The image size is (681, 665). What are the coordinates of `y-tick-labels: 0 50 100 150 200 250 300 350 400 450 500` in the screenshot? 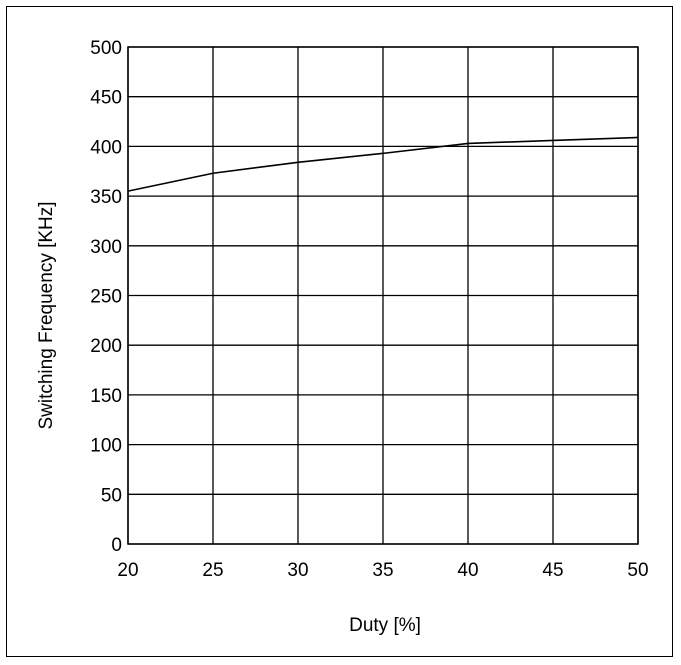 It's located at (106, 297).